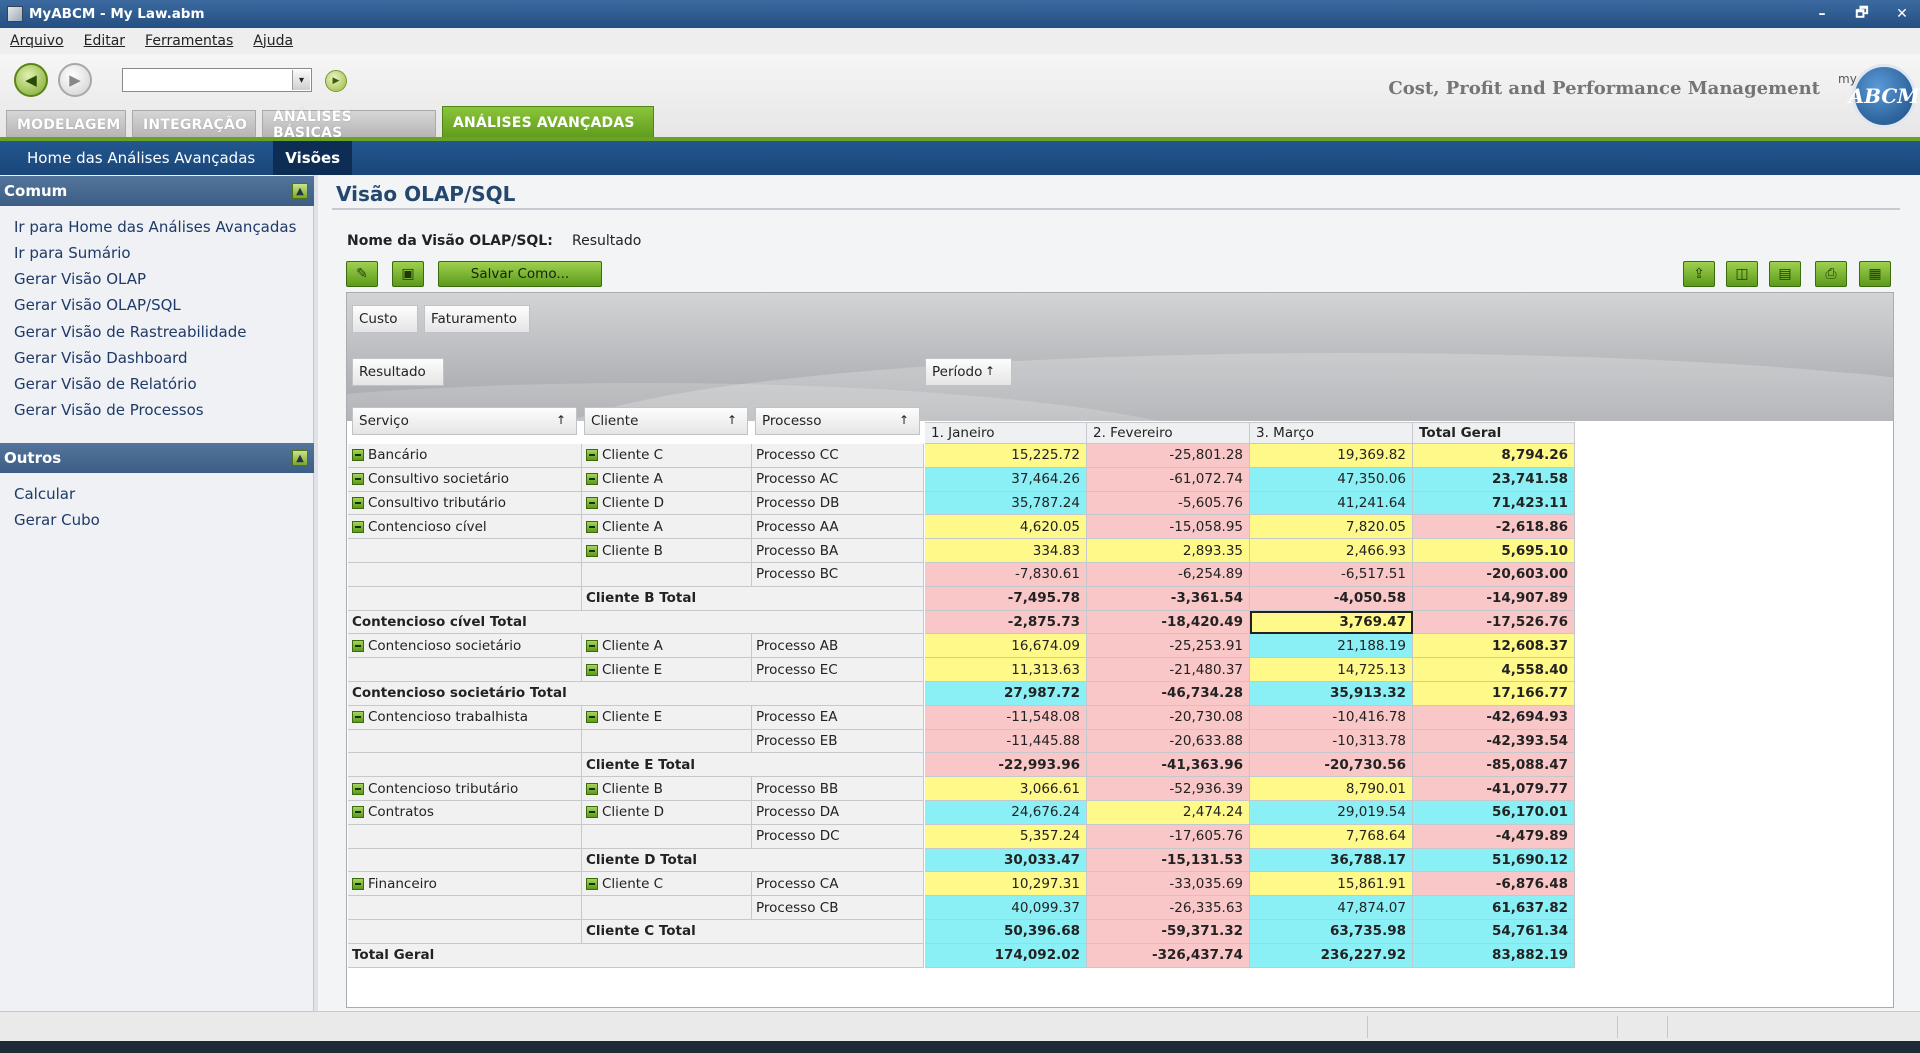  I want to click on value-cell: 5,695.10, so click(1494, 551).